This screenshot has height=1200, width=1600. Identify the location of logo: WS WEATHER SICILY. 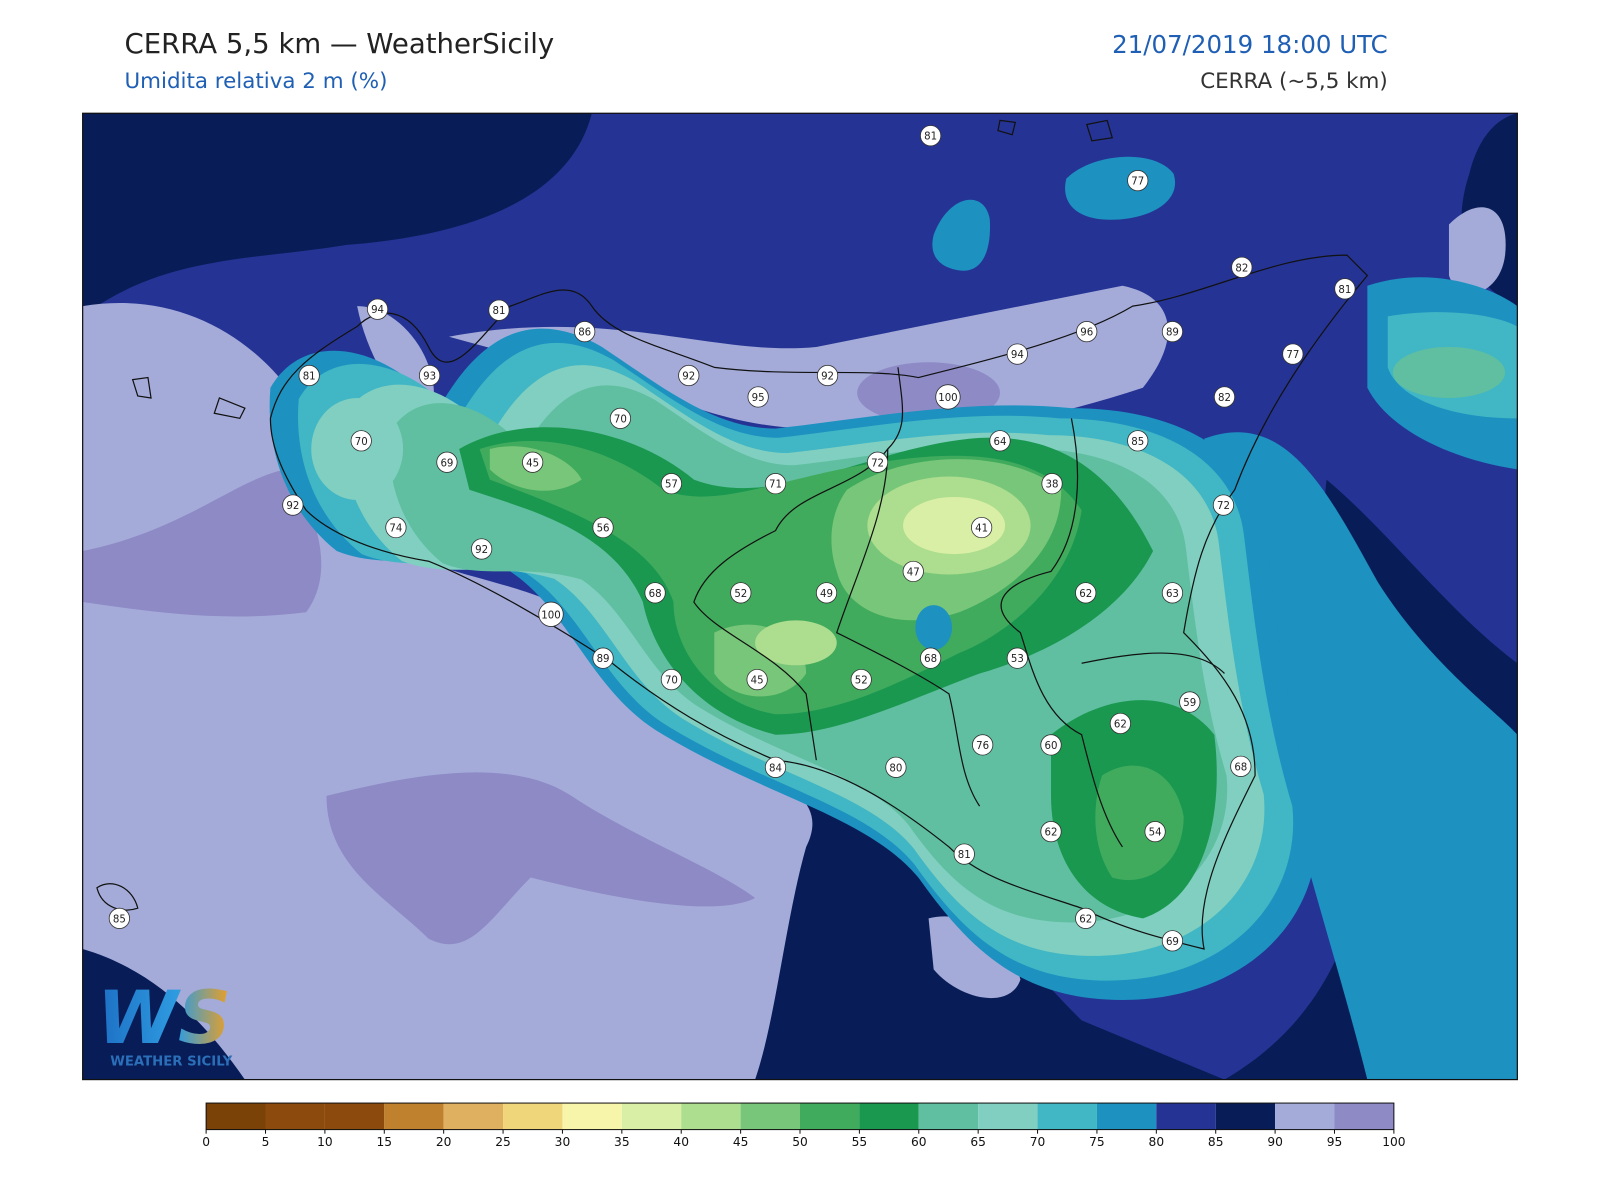
(165, 1022).